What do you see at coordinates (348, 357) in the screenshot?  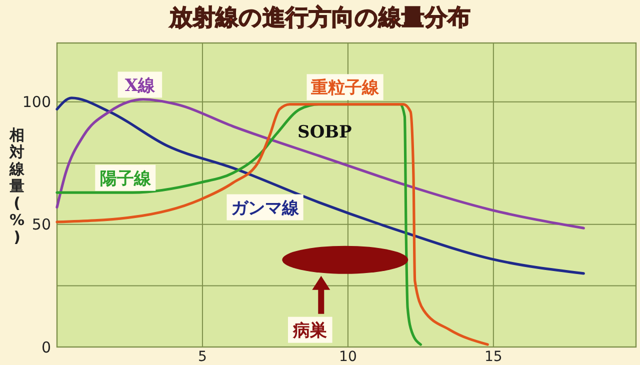 I see `x-tick-label: 10` at bounding box center [348, 357].